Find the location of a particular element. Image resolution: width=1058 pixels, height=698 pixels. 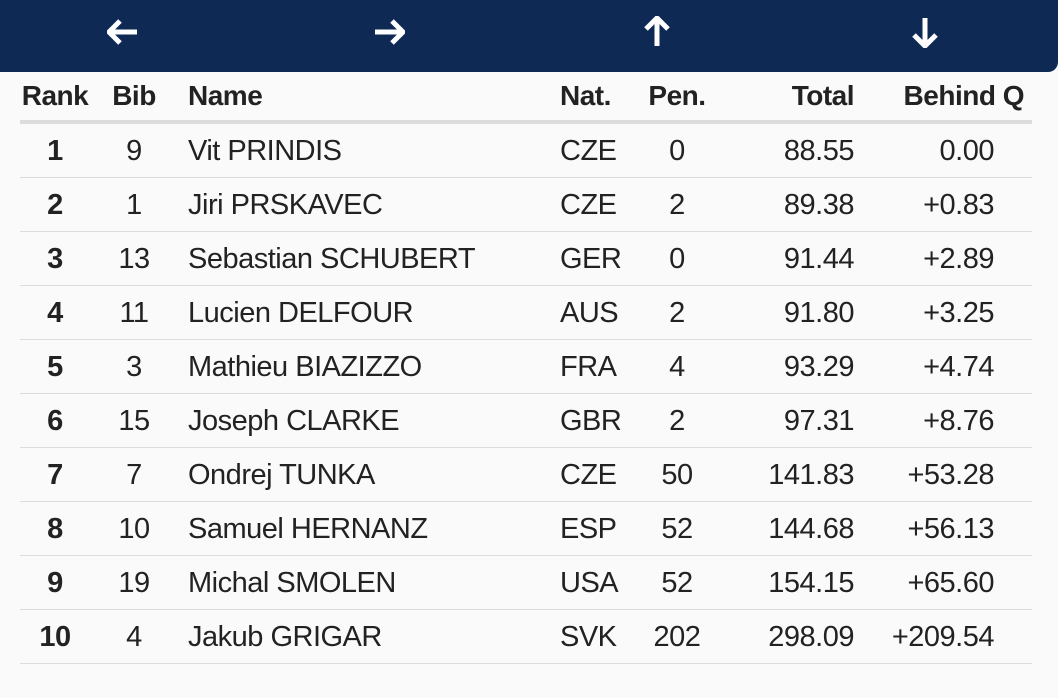

table-row: 5 3 Mathieu BIAZIZZO FRA 4 93.29 +4.74 is located at coordinates (529, 367).